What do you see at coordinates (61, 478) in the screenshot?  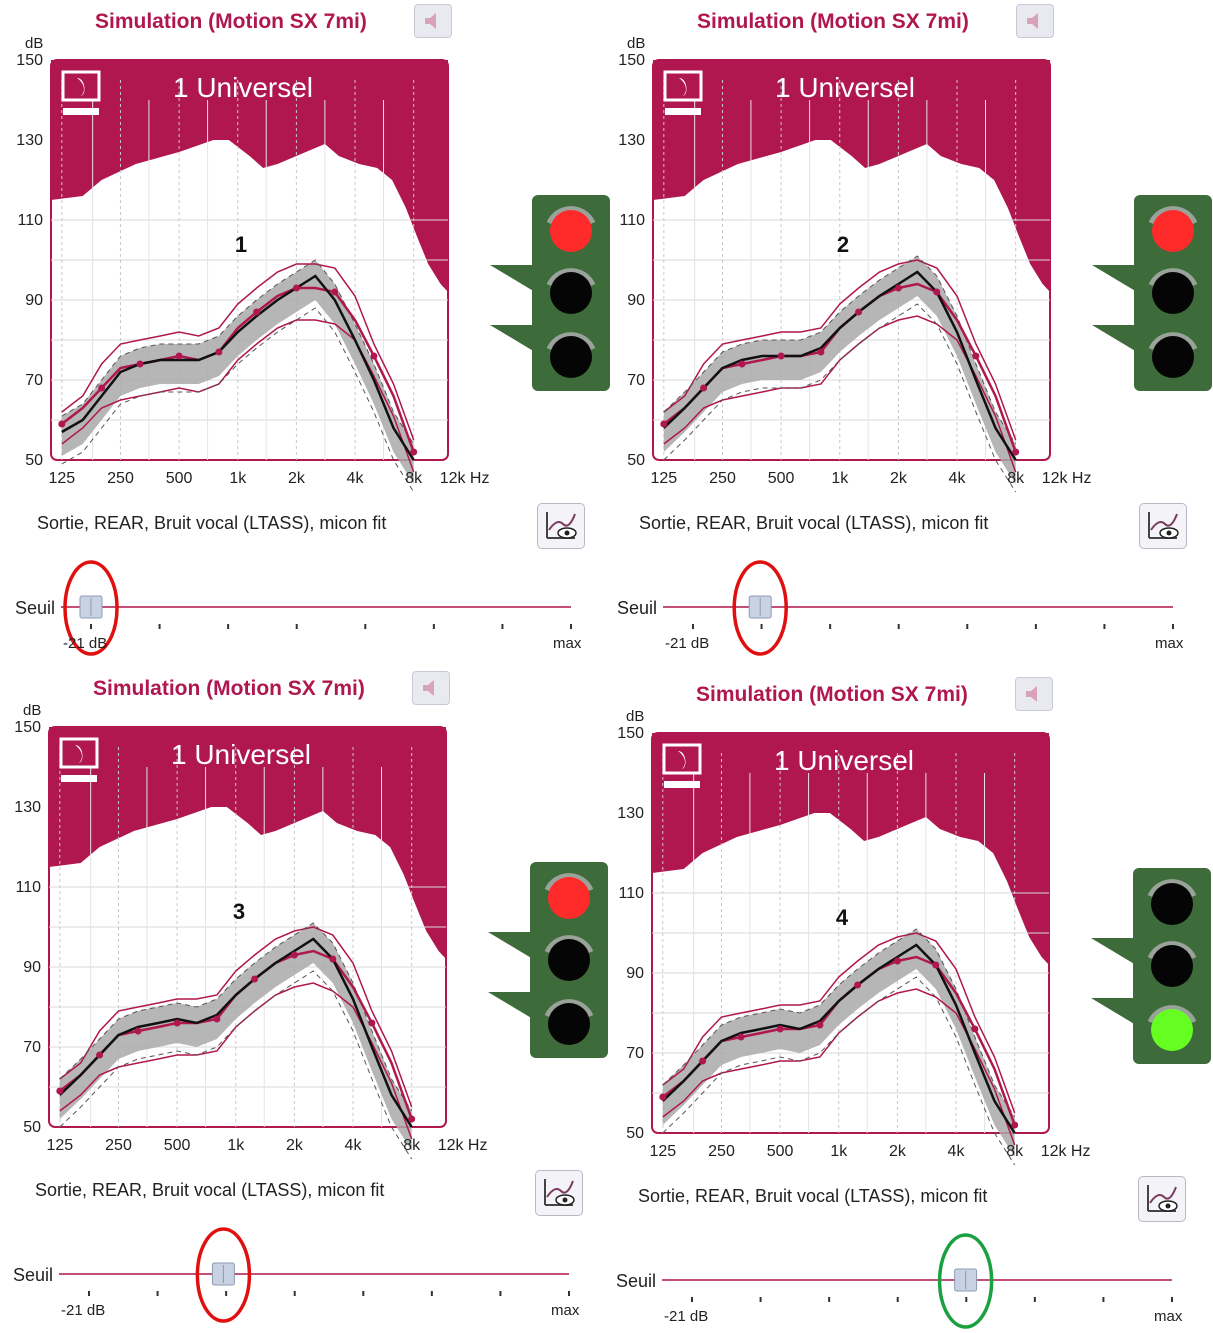 I see `x-tick-label: 125` at bounding box center [61, 478].